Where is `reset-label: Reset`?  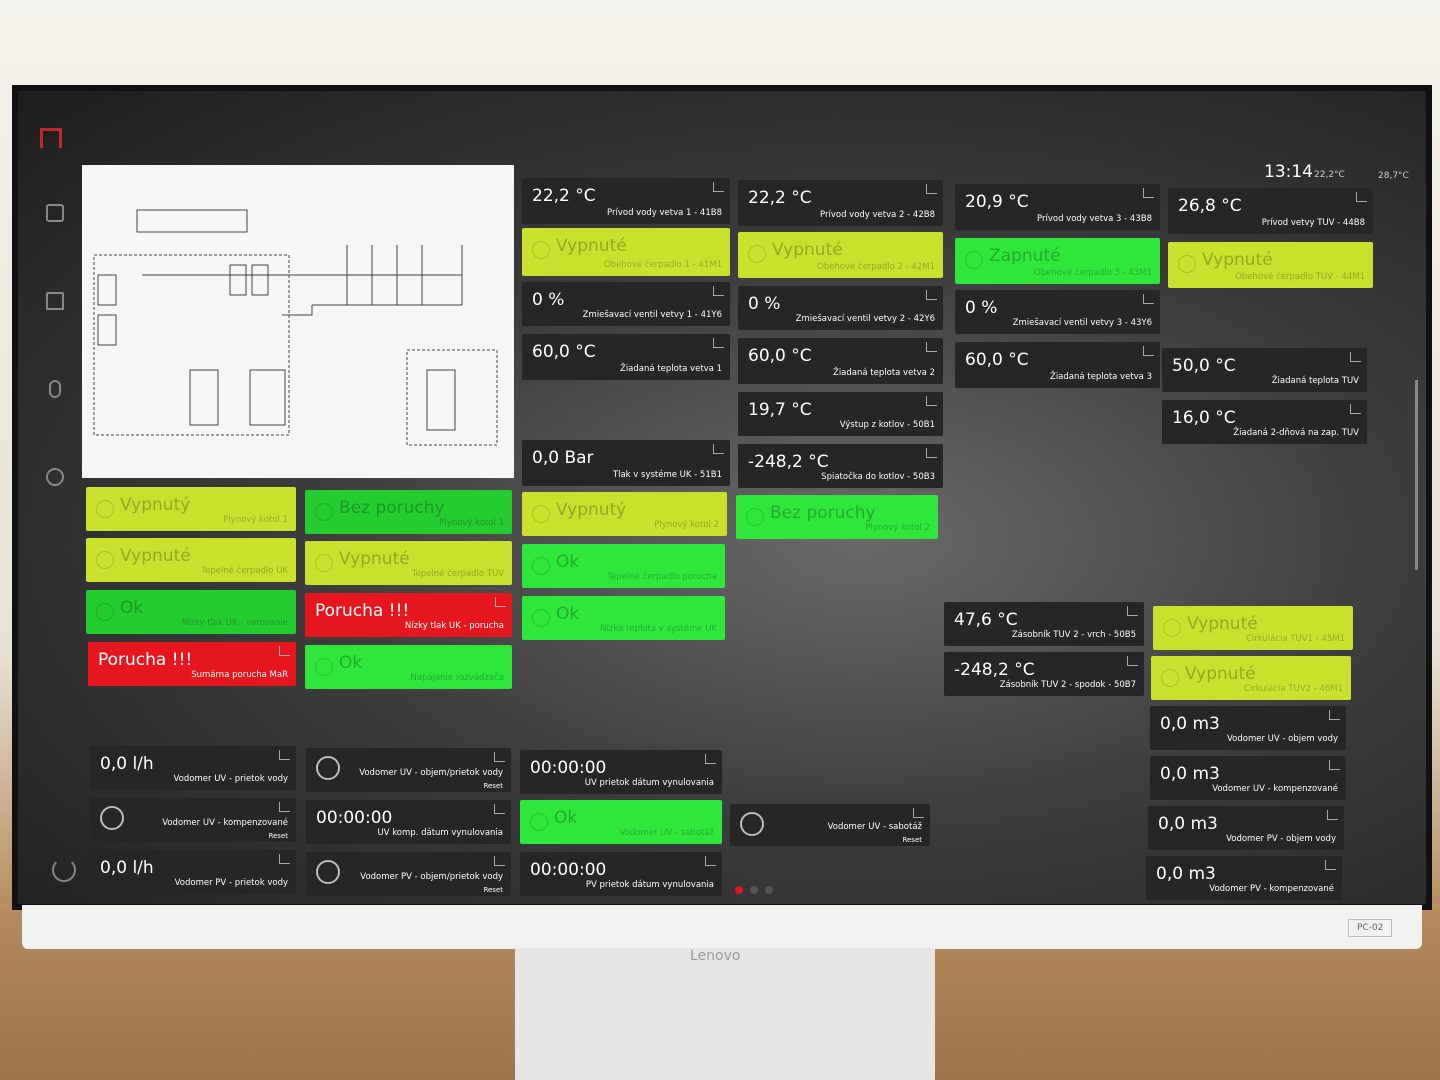
reset-label: Reset is located at coordinates (493, 890).